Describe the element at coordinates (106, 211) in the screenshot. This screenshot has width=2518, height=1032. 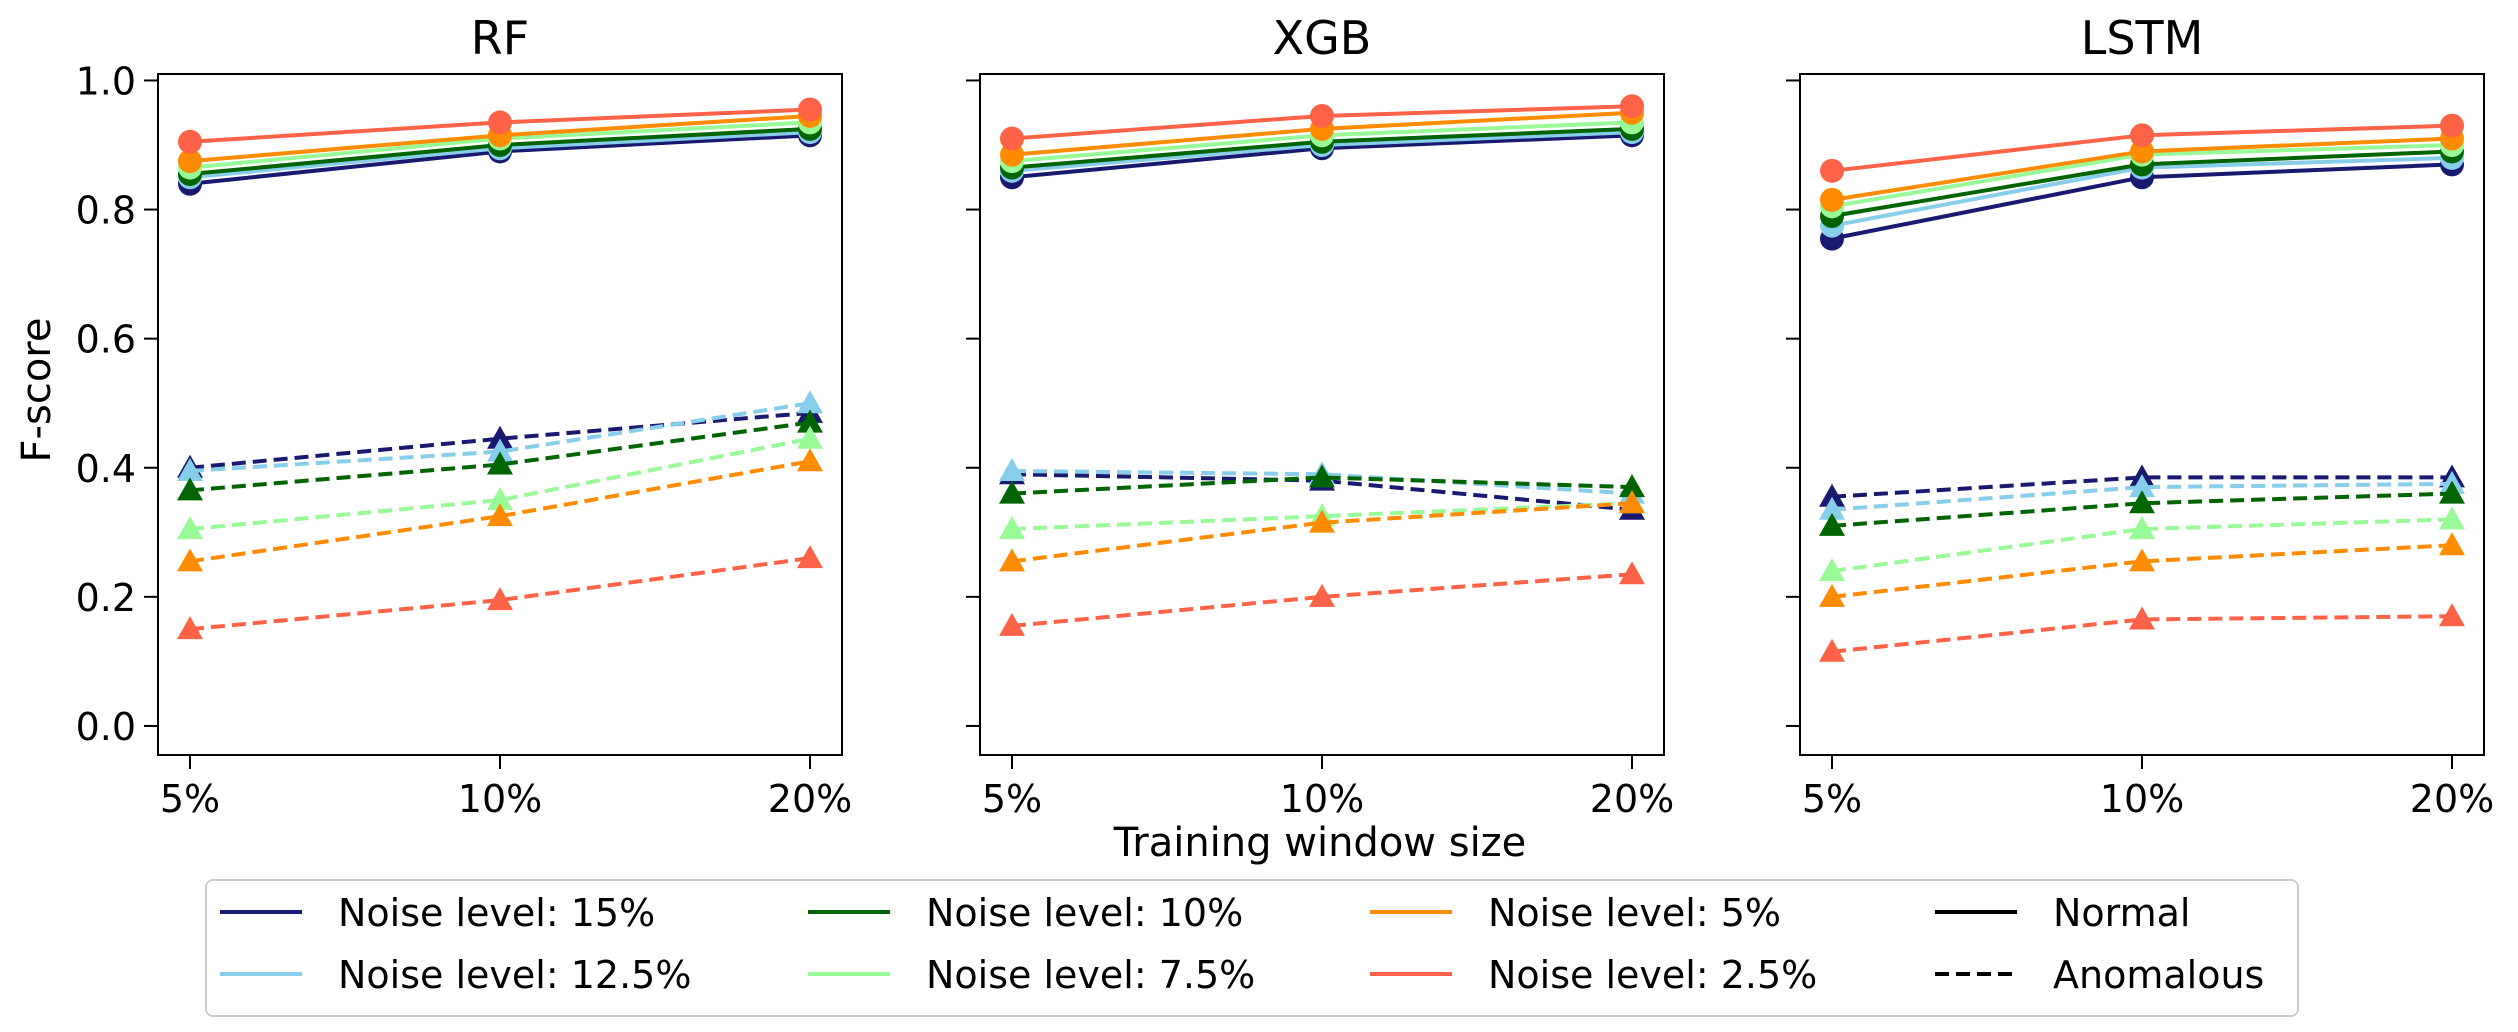
I see `panel-rf-ytick-label: 0.8` at that location.